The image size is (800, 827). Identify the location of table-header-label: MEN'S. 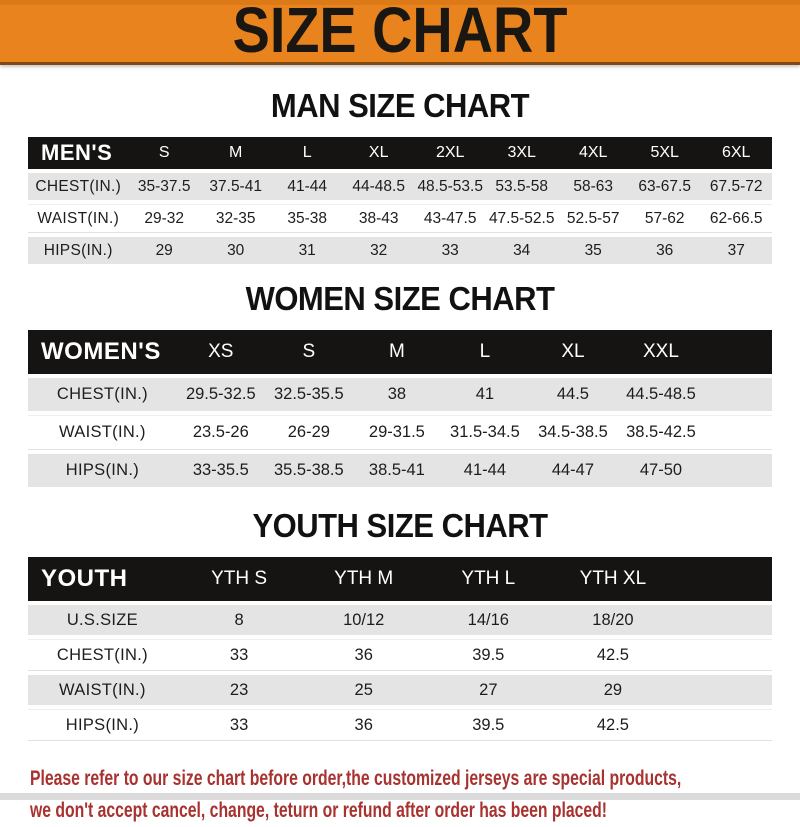
(78, 153).